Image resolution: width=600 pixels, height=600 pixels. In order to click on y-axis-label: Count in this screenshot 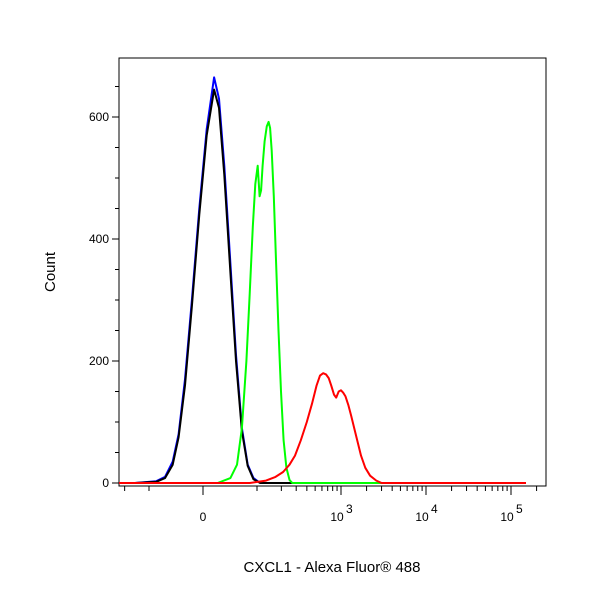, I will do `click(50, 271)`.